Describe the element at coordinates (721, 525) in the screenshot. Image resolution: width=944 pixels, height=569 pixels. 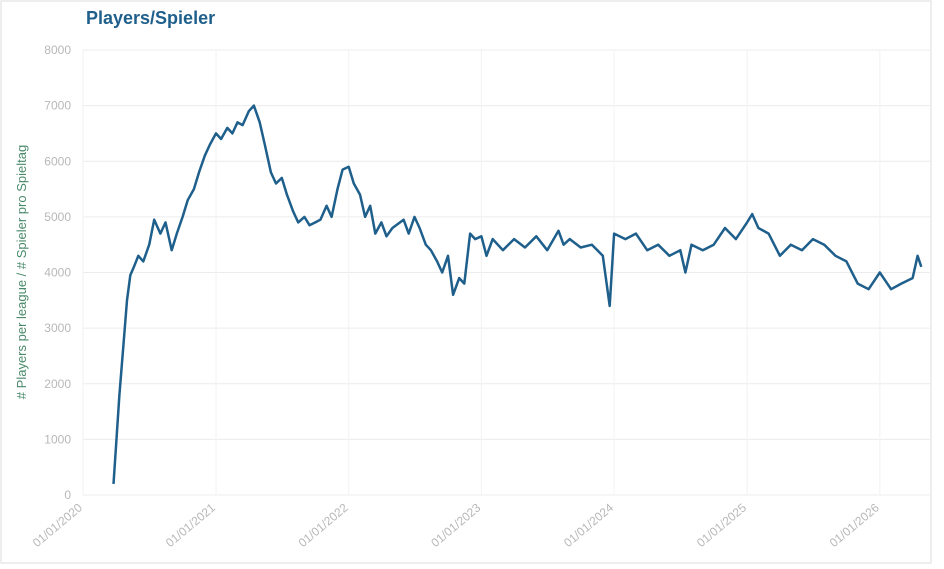
I see `x-tick-label: 01/01/2025` at that location.